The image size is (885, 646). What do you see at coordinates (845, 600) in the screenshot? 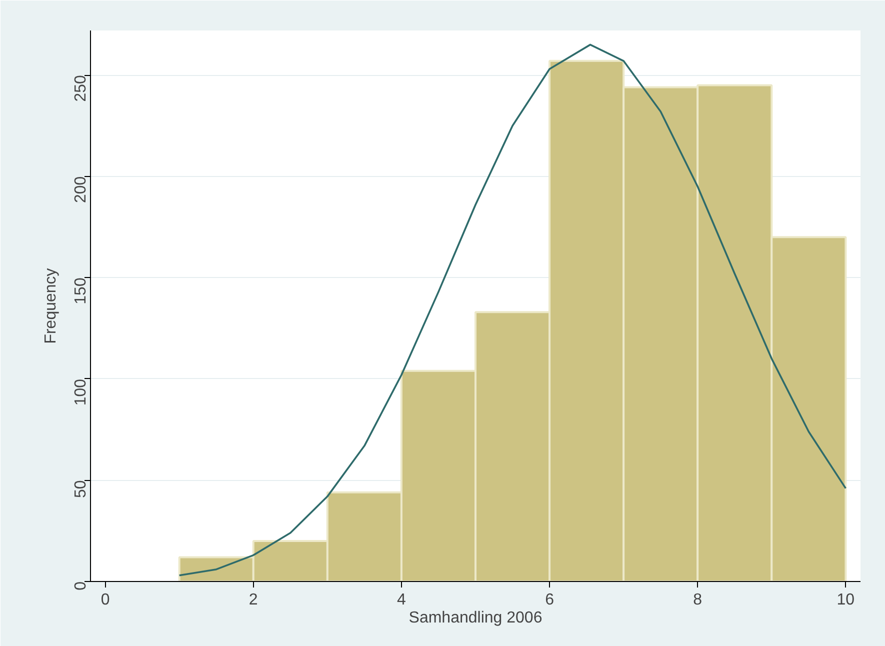
I see `x-tick-label: 10` at bounding box center [845, 600].